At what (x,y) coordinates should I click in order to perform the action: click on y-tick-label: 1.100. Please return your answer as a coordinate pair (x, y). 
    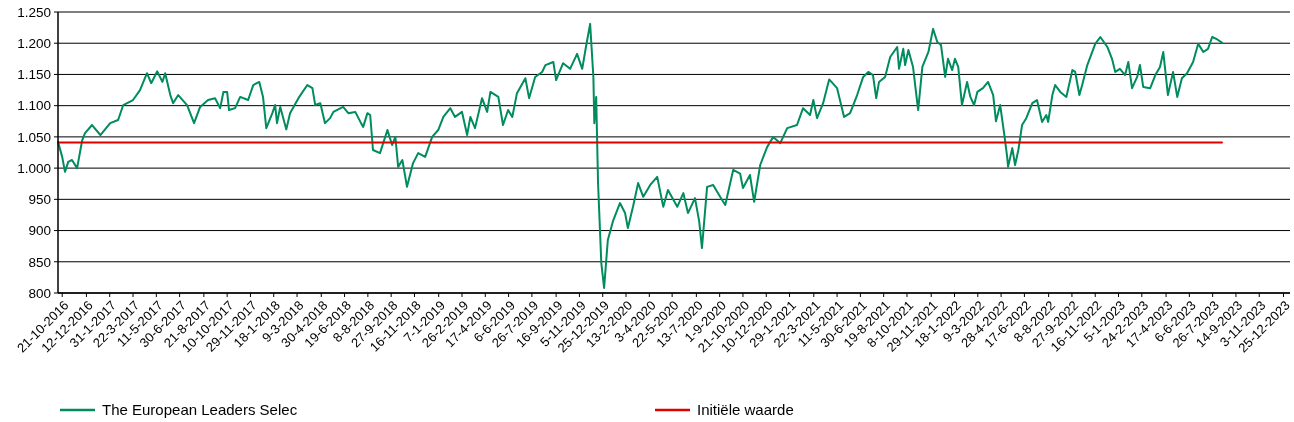
    Looking at the image, I should click on (34, 106).